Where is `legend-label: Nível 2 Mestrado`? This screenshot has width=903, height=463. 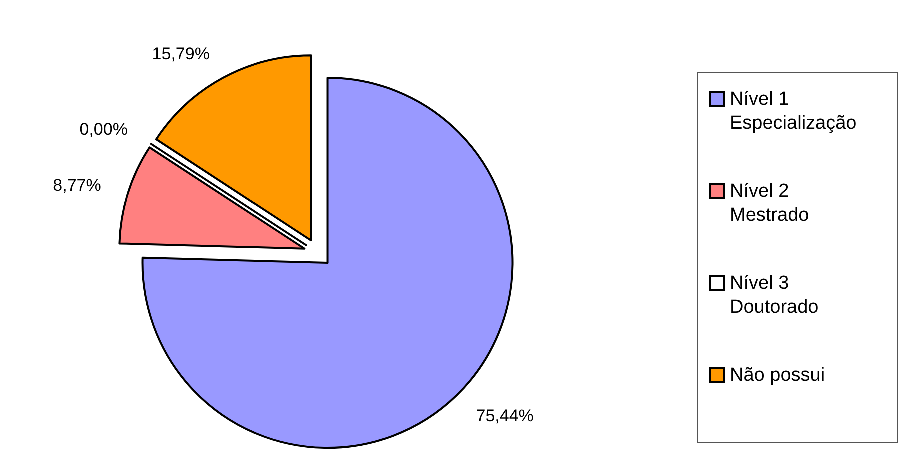
legend-label: Nível 2 Mestrado is located at coordinates (770, 203).